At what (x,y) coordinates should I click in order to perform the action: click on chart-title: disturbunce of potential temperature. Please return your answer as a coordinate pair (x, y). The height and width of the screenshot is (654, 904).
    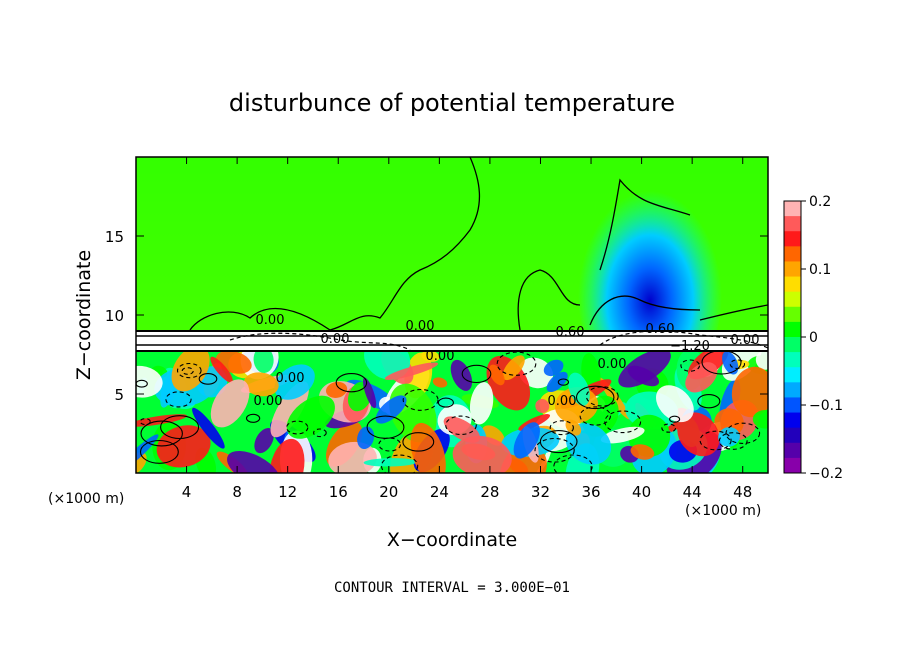
    Looking at the image, I should click on (452, 103).